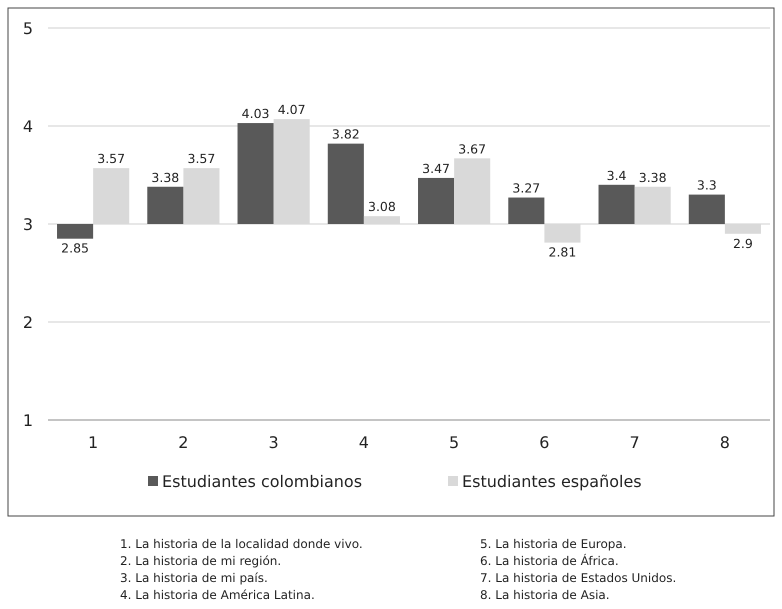  I want to click on text: 1. La historia de la localidad donde vivo., so click(241, 544).